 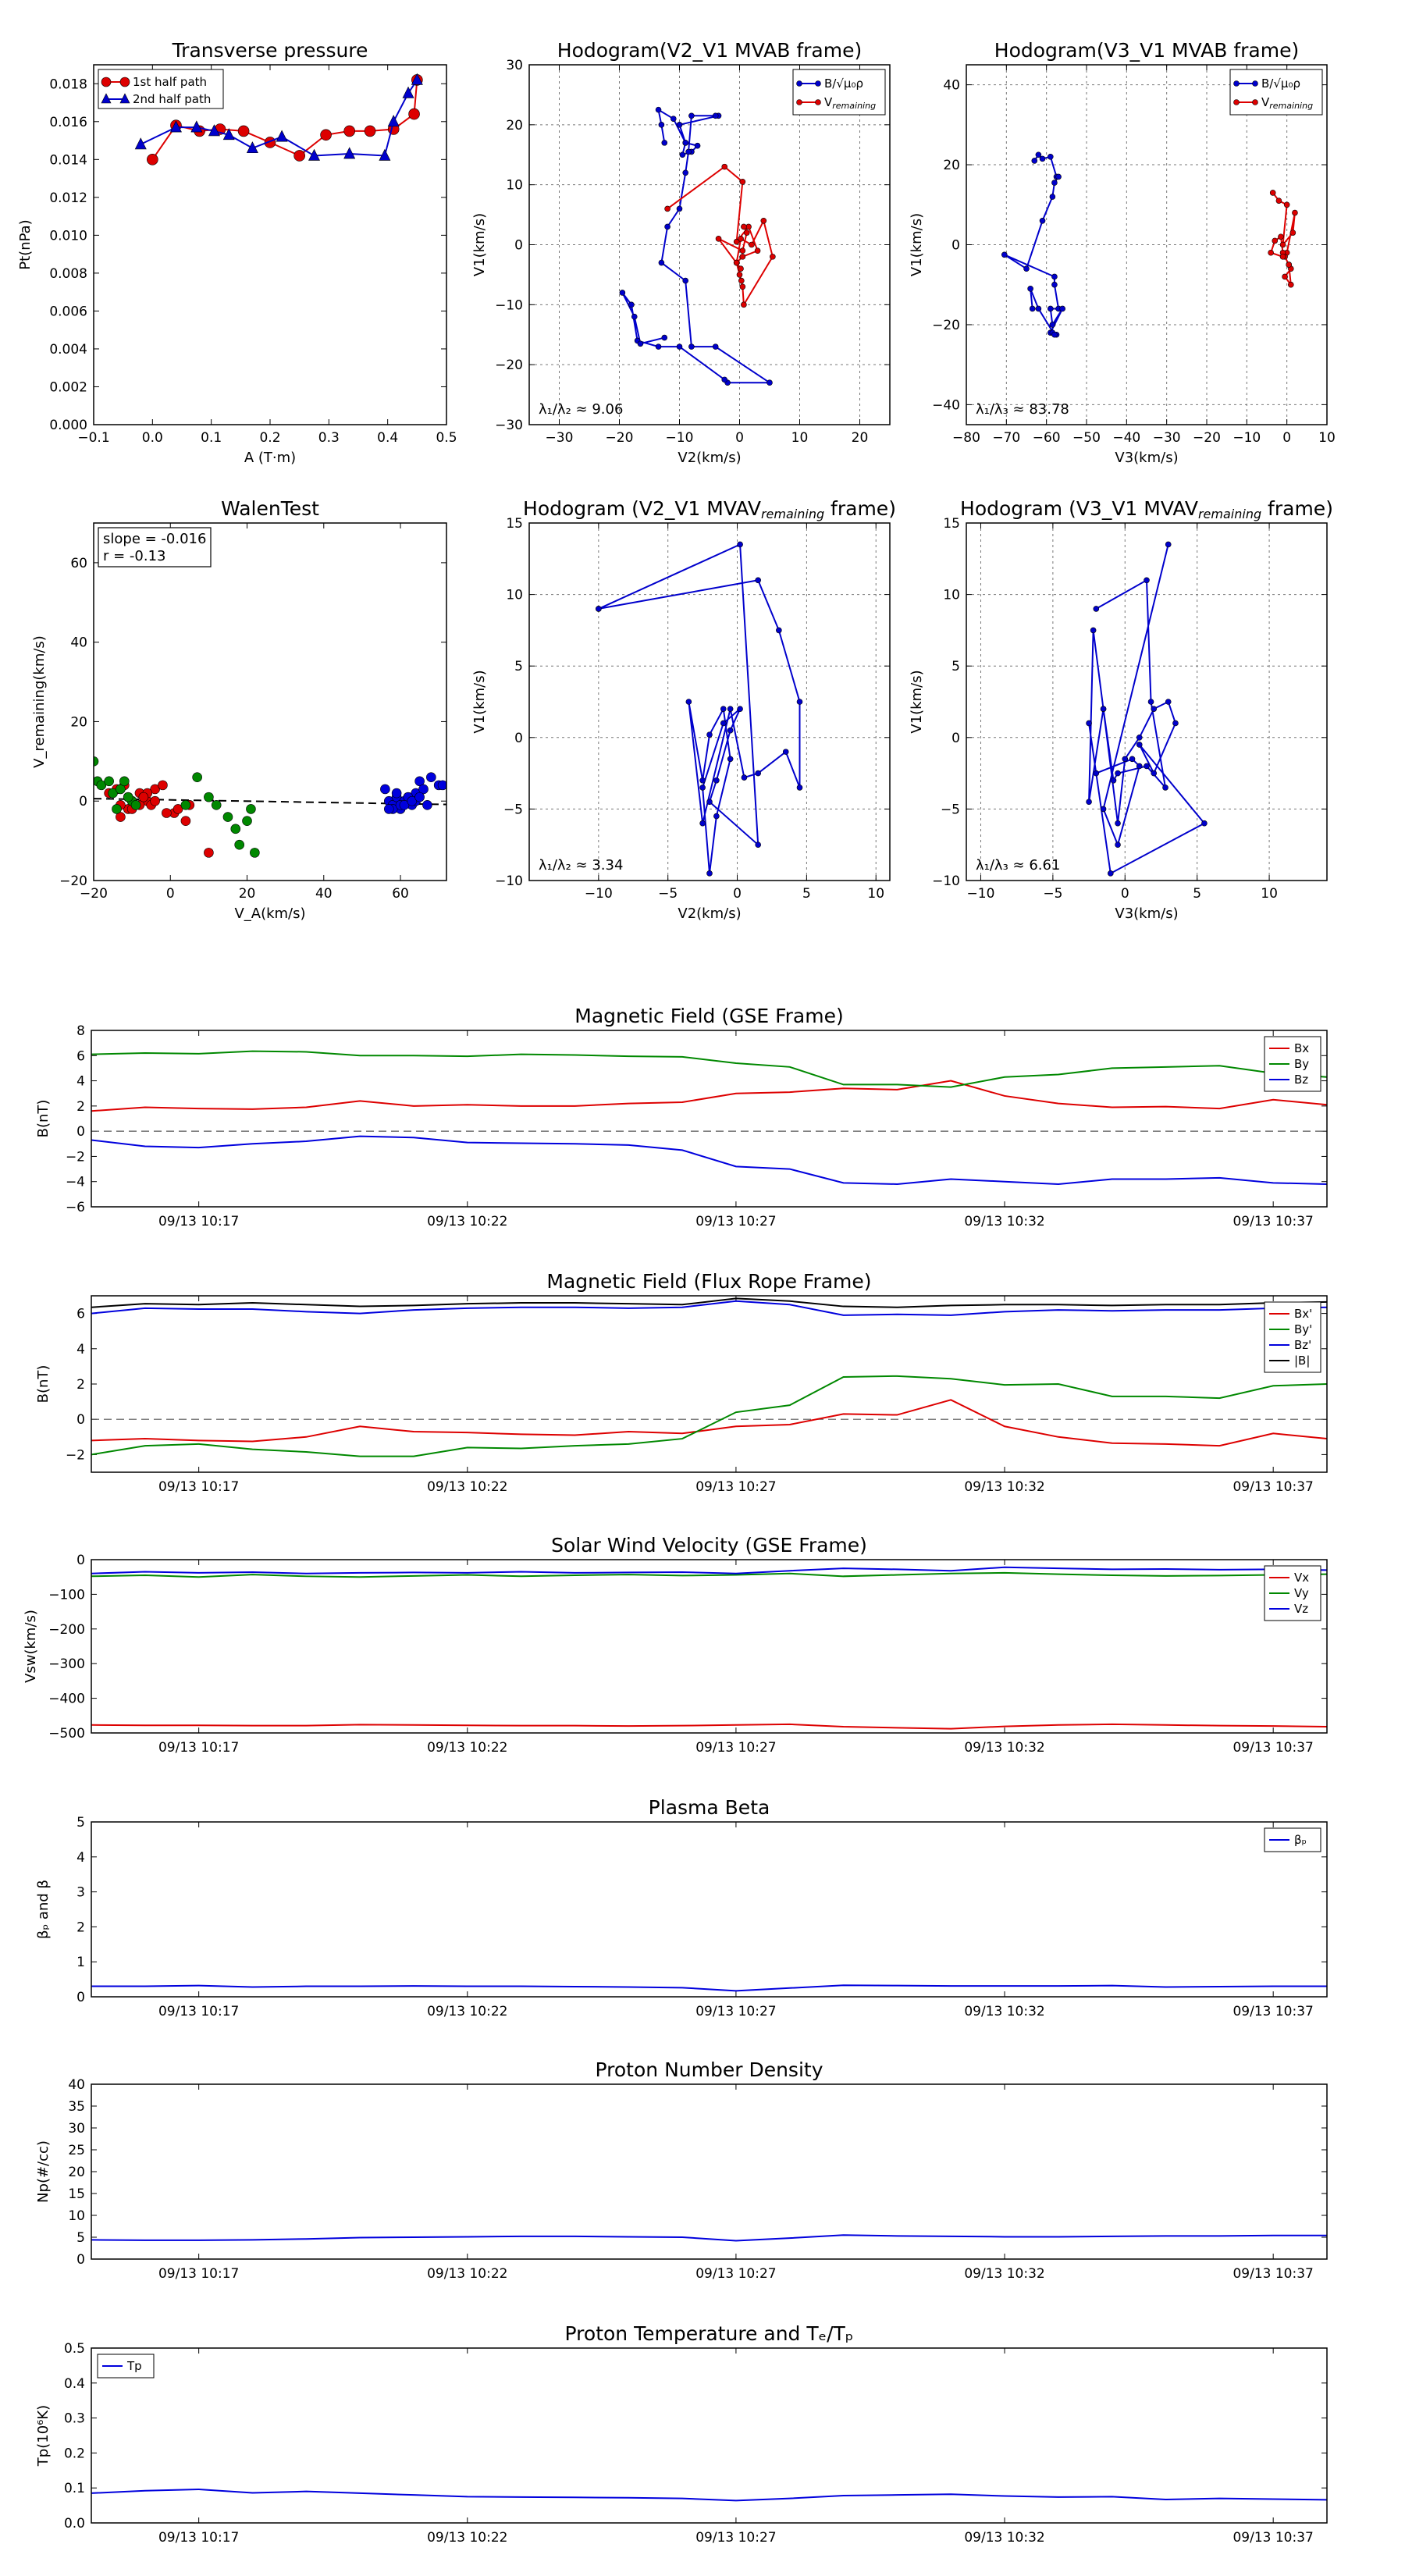 What do you see at coordinates (68, 387) in the screenshot?
I see `y-tick-label: 0.002` at bounding box center [68, 387].